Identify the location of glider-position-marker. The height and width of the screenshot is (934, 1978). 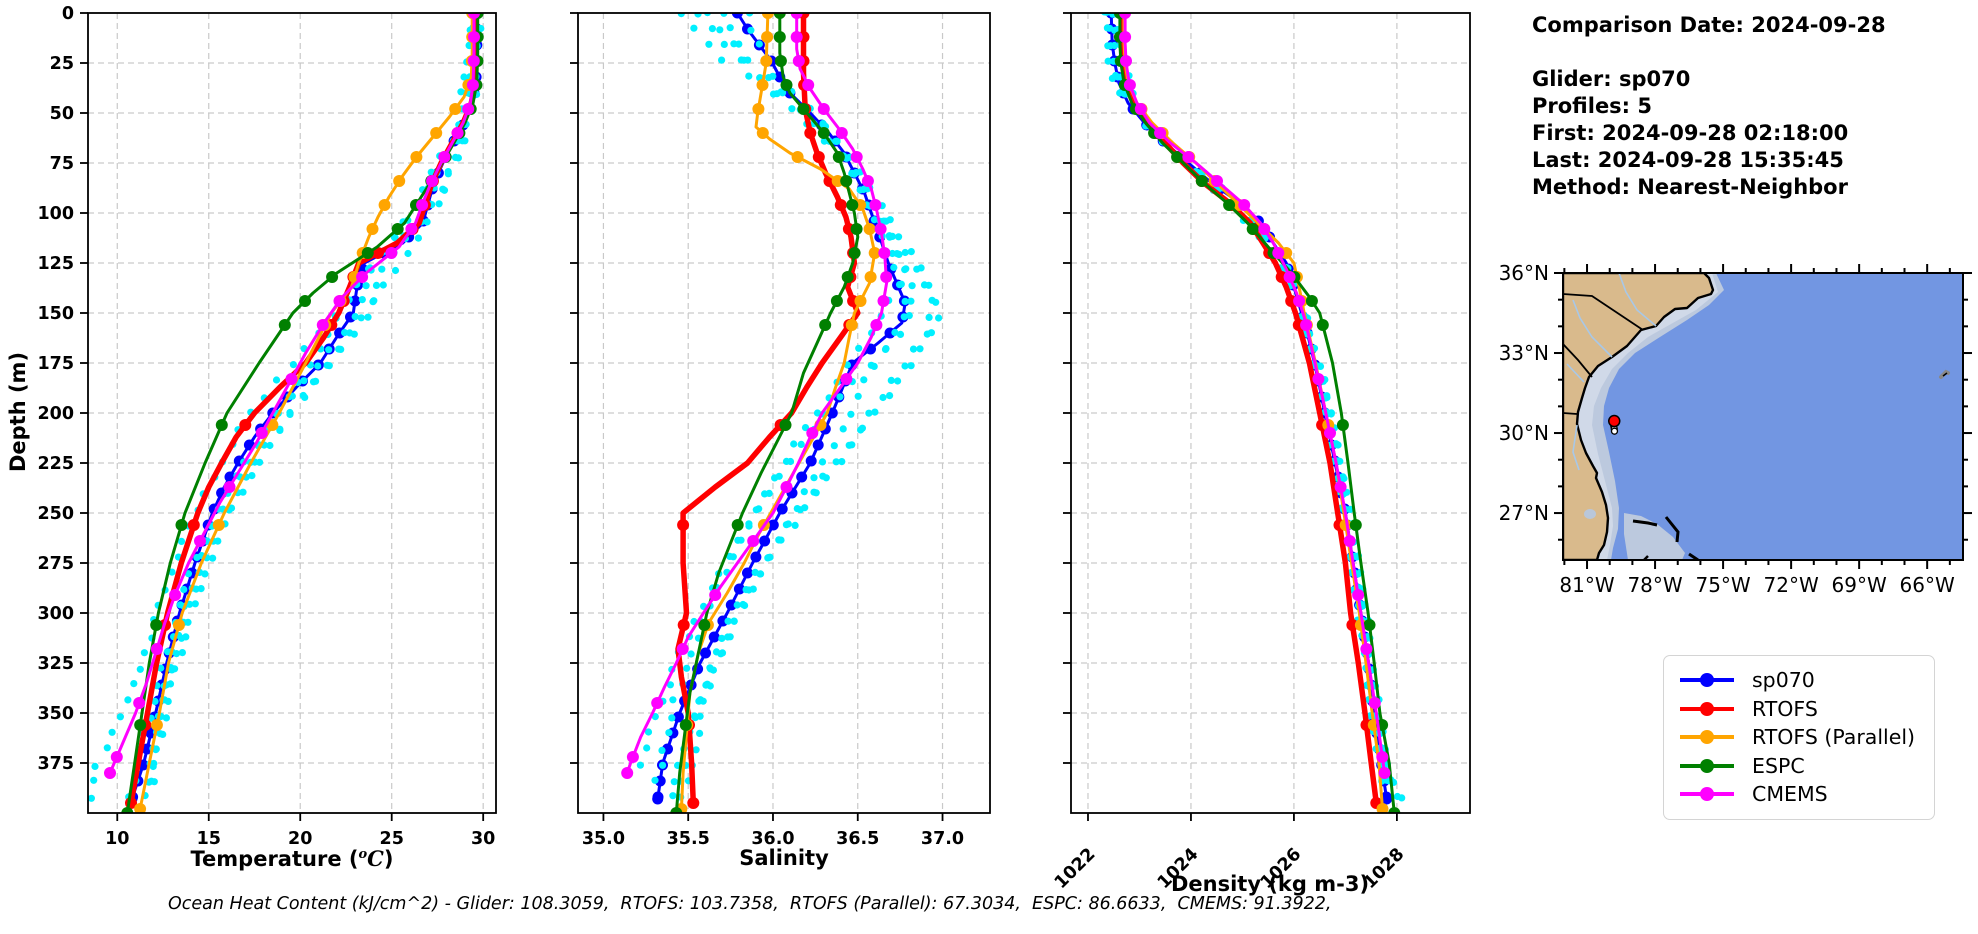
(1614, 421).